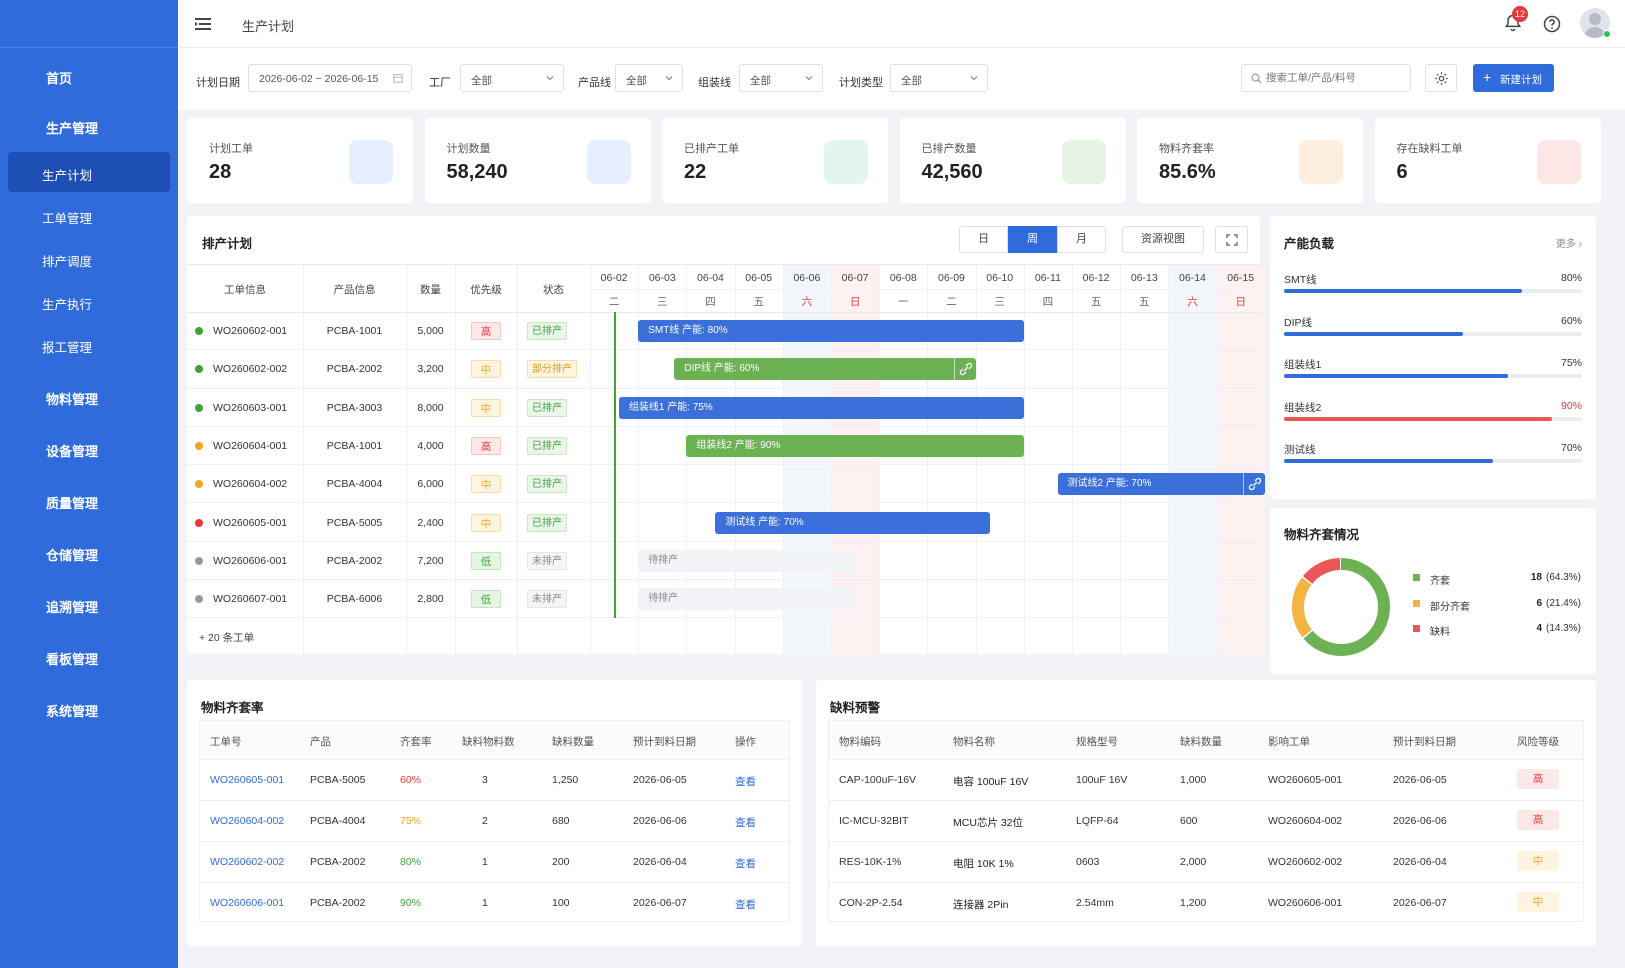 This screenshot has width=1625, height=968. Describe the element at coordinates (330, 78) in the screenshot. I see `plan-date-picker: 2026-06-02 ~ 2026-06-15` at that location.